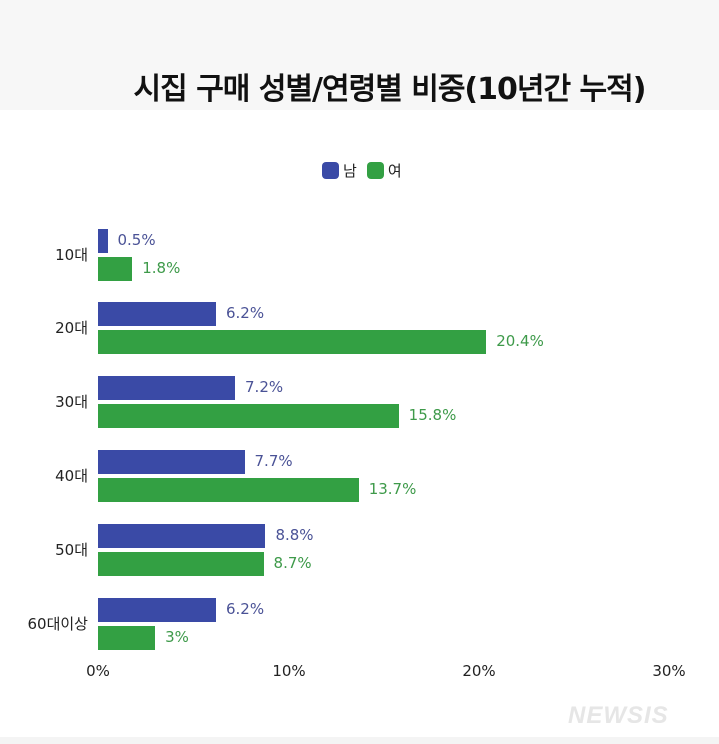 This screenshot has width=719, height=744. Describe the element at coordinates (339, 170) in the screenshot. I see `legend-item-male: 남` at that location.